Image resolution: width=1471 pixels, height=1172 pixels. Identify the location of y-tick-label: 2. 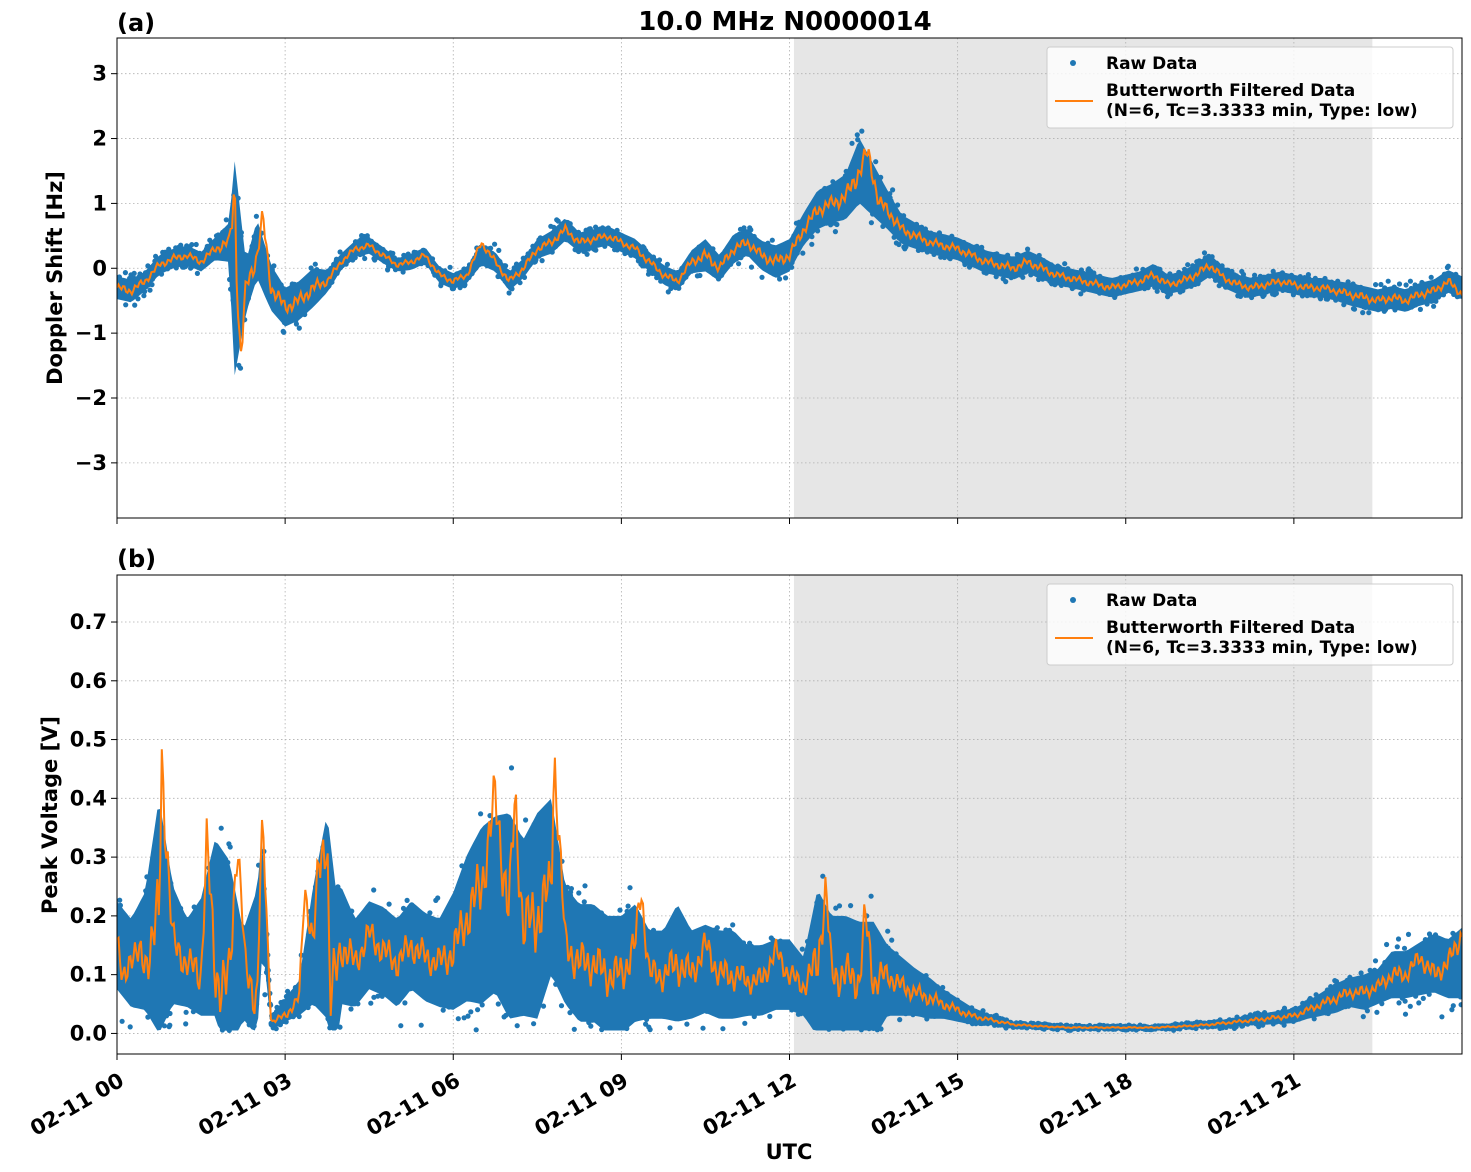
(99, 139).